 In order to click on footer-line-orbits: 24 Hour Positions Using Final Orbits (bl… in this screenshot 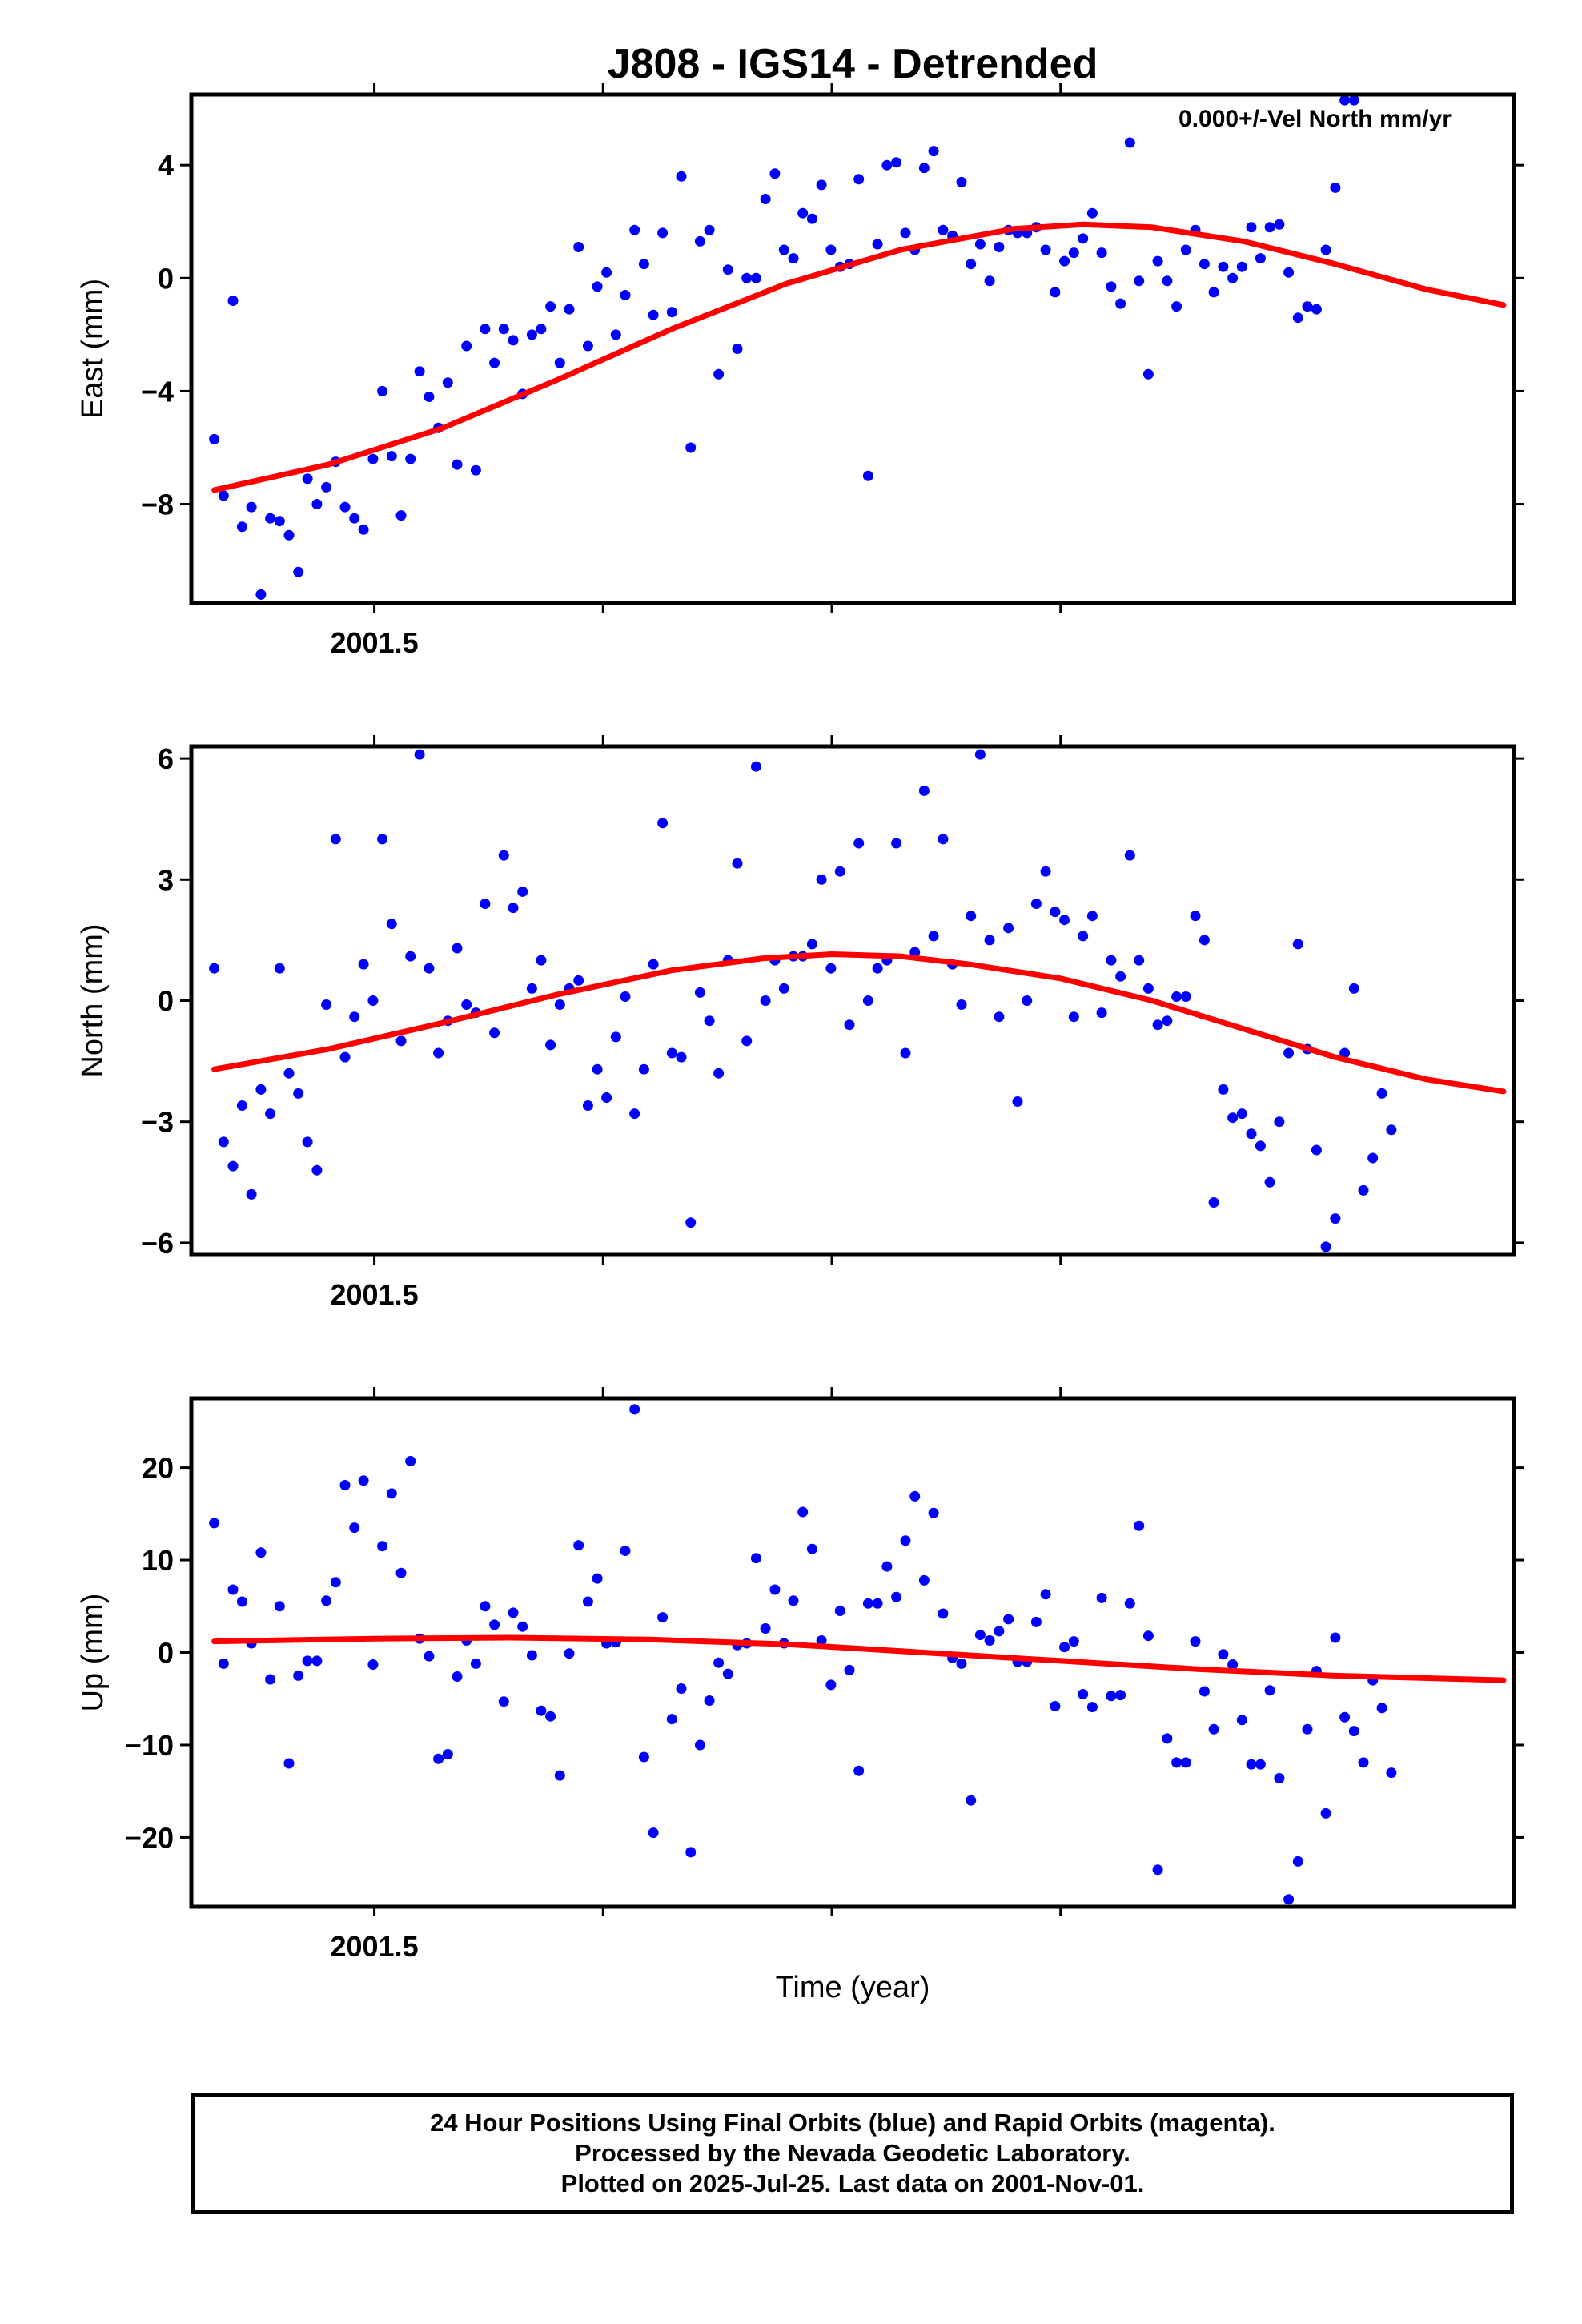, I will do `click(852, 2123)`.